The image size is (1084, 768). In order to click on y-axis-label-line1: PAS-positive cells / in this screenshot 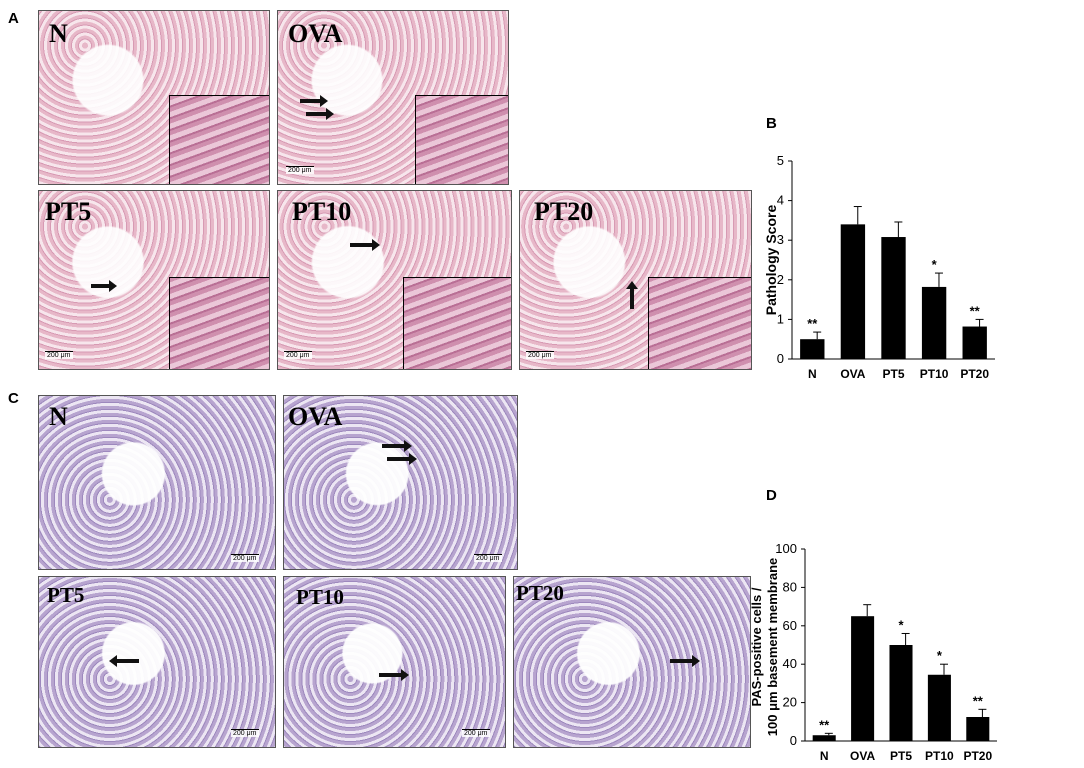, I will do `click(756, 646)`.